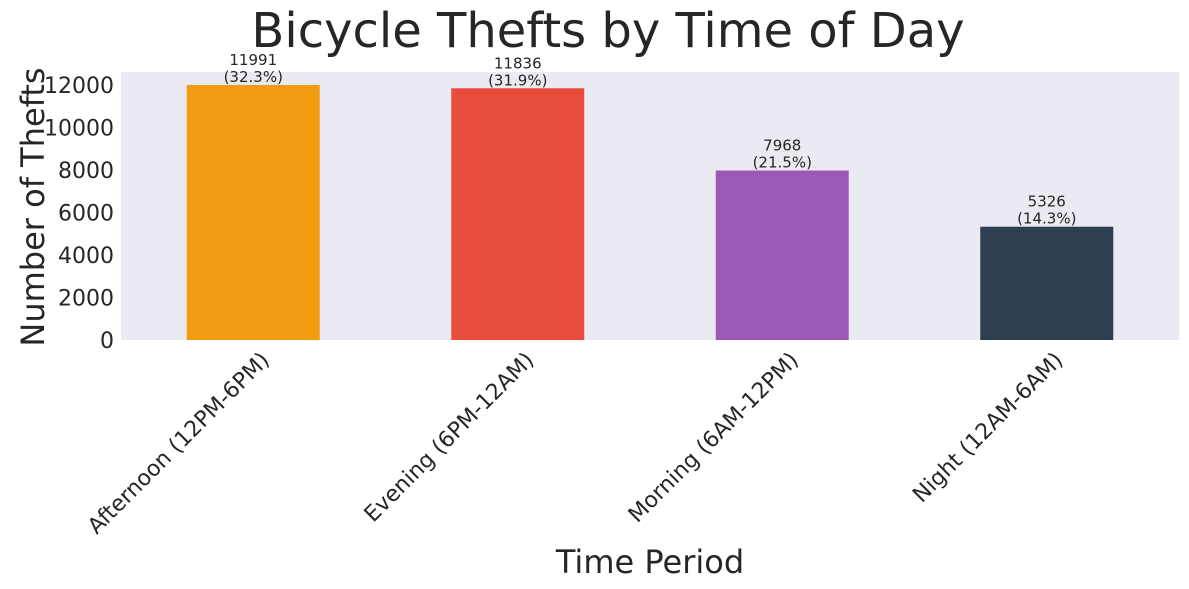  I want to click on y-tick-label-10000: 10000, so click(79, 128).